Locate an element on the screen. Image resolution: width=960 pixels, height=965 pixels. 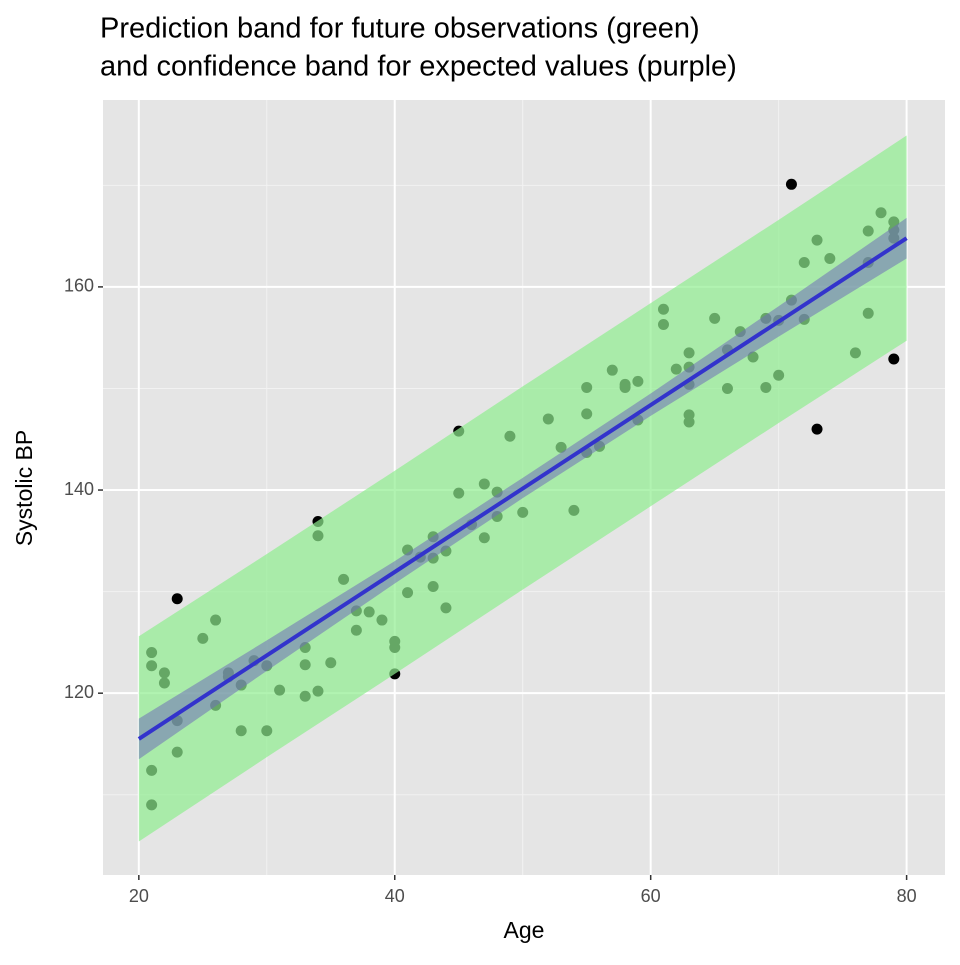
x-tick-label: 60 is located at coordinates (651, 896).